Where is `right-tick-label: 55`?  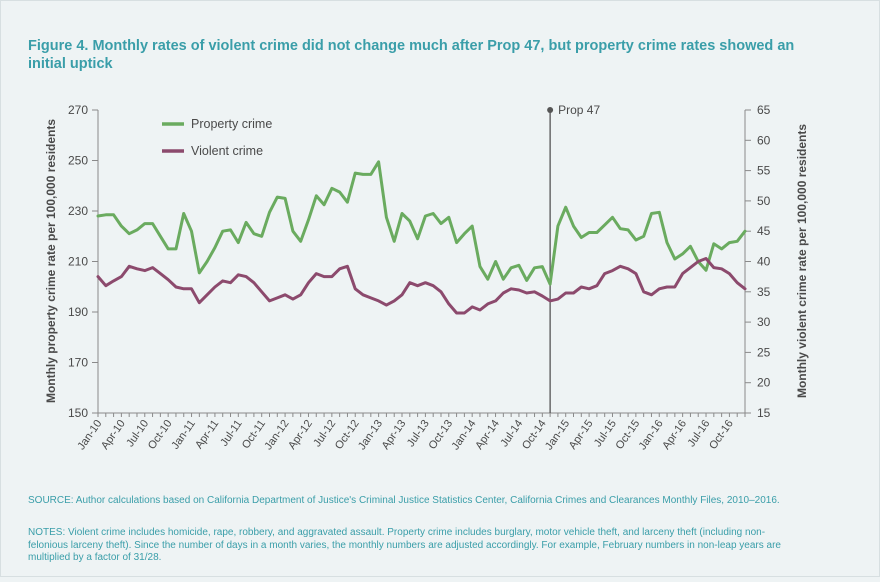 right-tick-label: 55 is located at coordinates (764, 171).